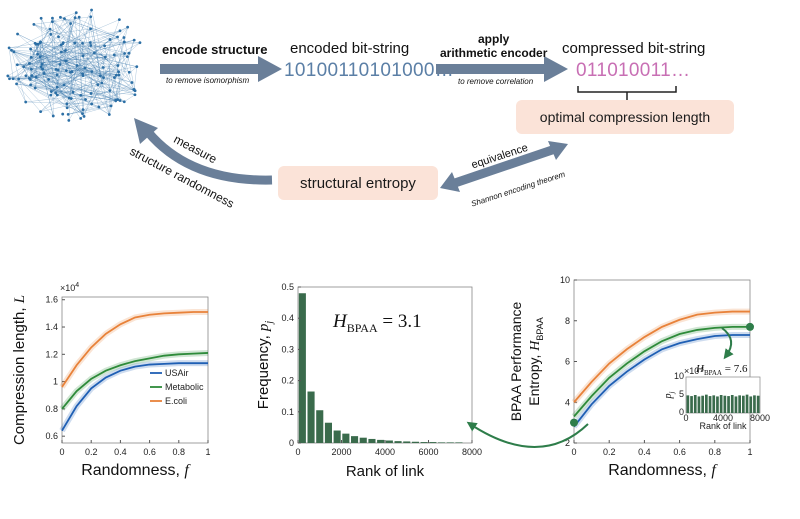 Image resolution: width=800 pixels, height=519 pixels. Describe the element at coordinates (69, 287) in the screenshot. I see `chart1-y-multiplier: ×10⁴` at that location.